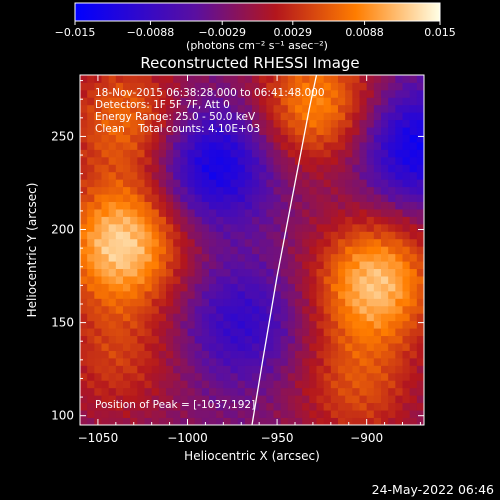 The width and height of the screenshot is (500, 500). Describe the element at coordinates (62, 136) in the screenshot. I see `y-tick-label: 250` at that location.